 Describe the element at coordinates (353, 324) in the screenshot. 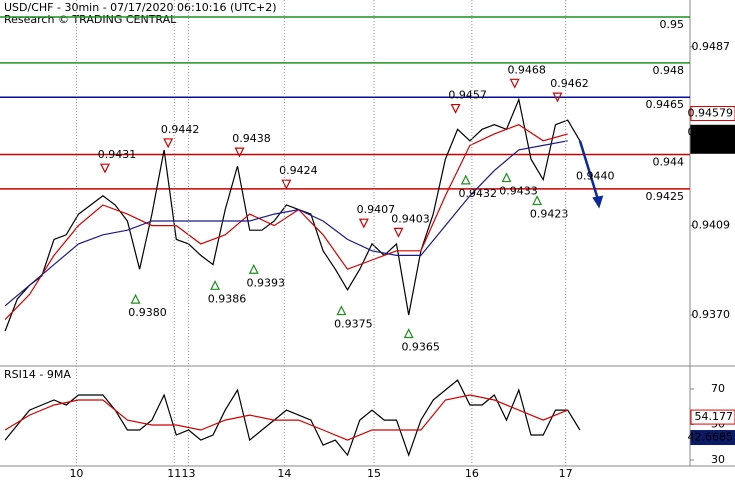

I see `pivot-label: 0.9375` at that location.